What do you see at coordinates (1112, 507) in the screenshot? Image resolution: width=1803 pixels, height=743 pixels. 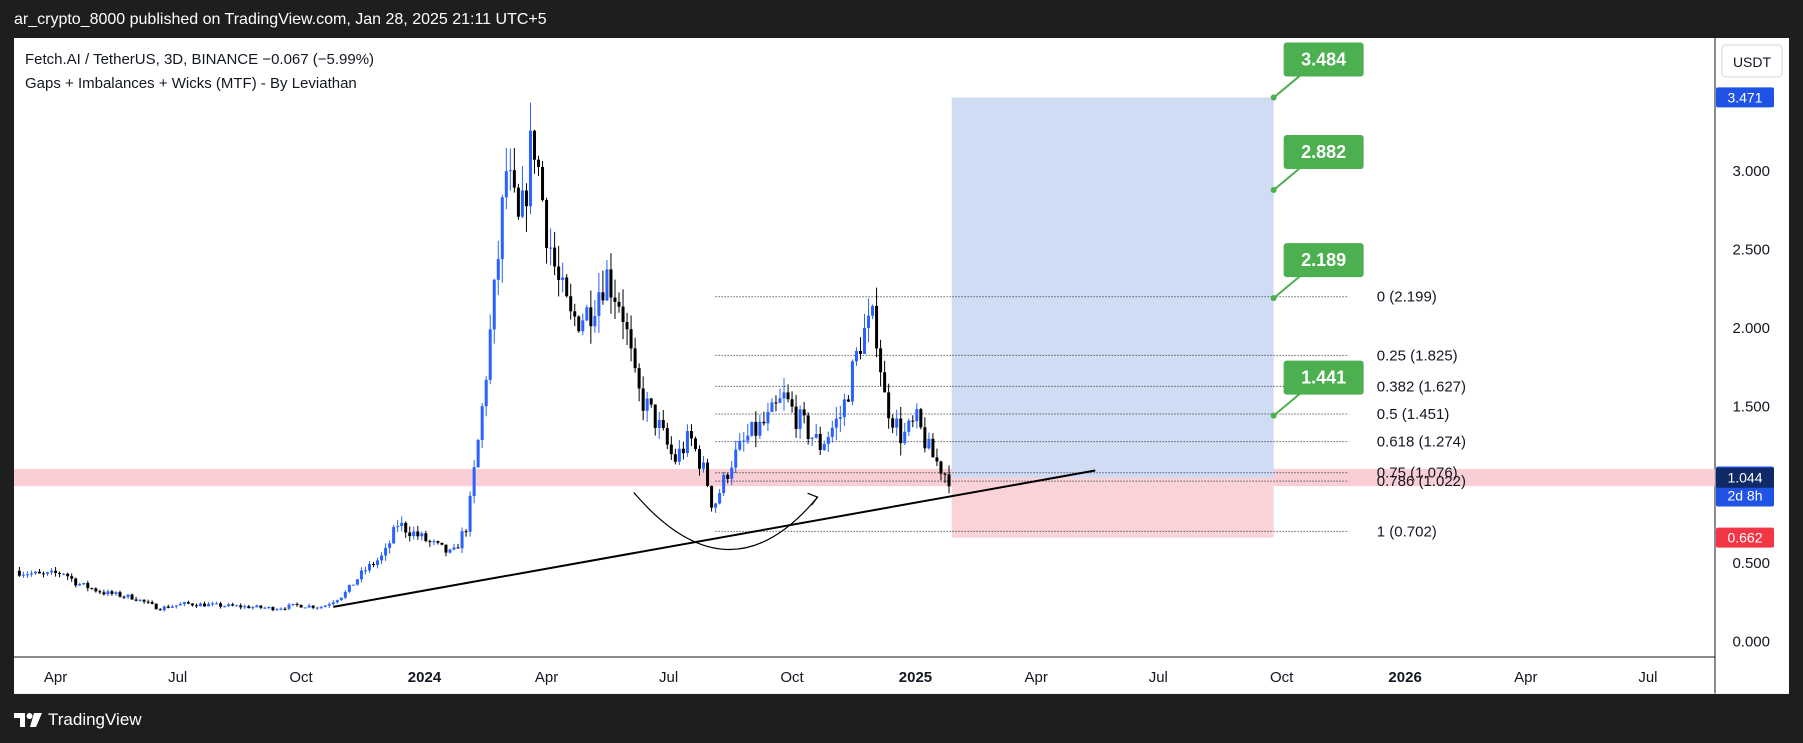 I see `stop-loss-box` at bounding box center [1112, 507].